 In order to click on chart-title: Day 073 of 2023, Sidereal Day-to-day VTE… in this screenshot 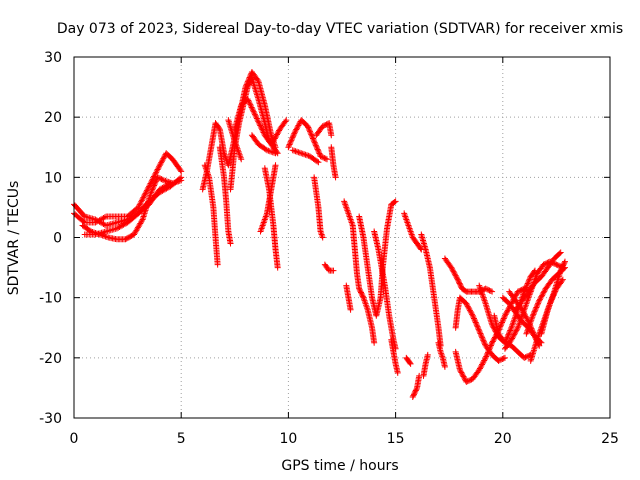, I will do `click(340, 29)`.